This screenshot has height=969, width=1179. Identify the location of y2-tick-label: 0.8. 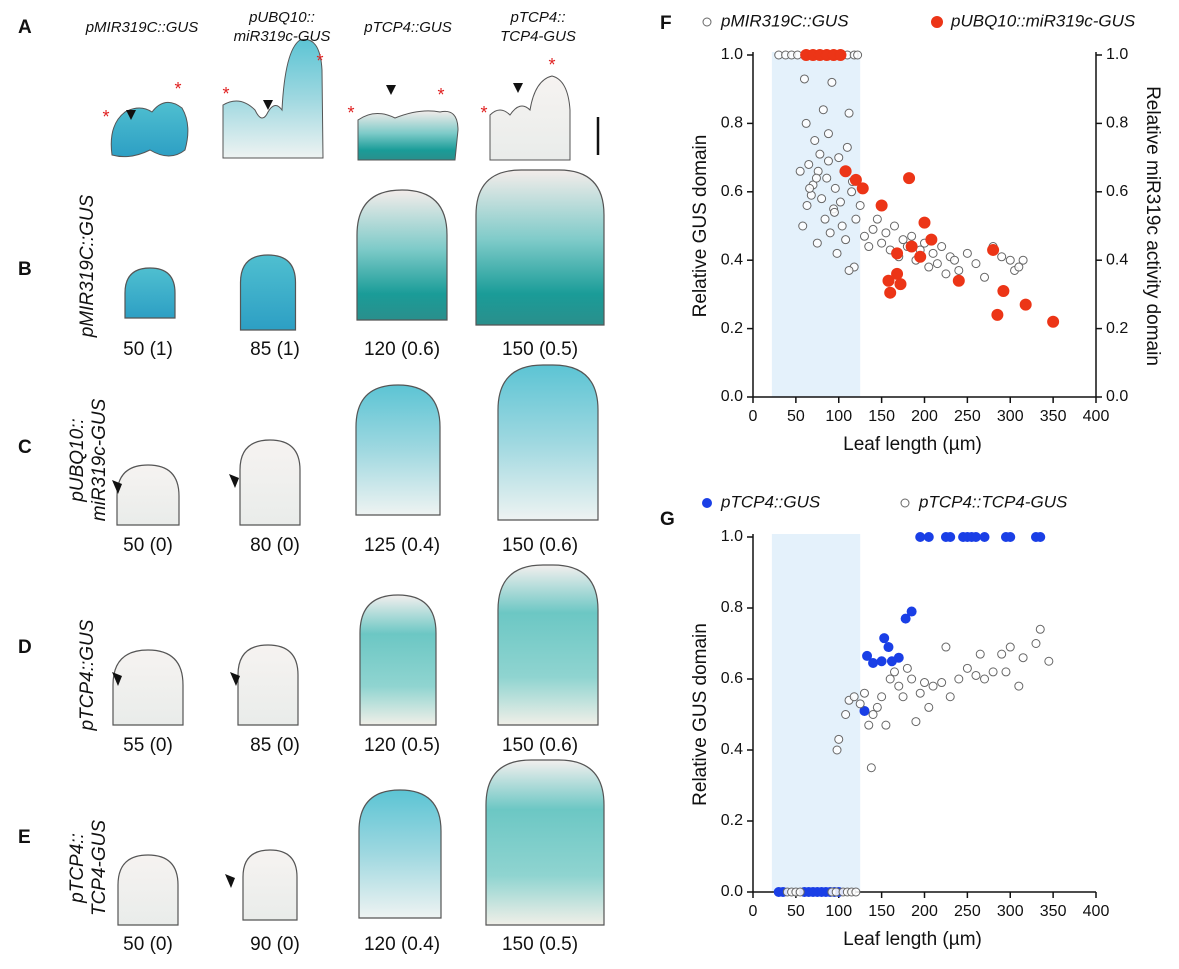
(1117, 123).